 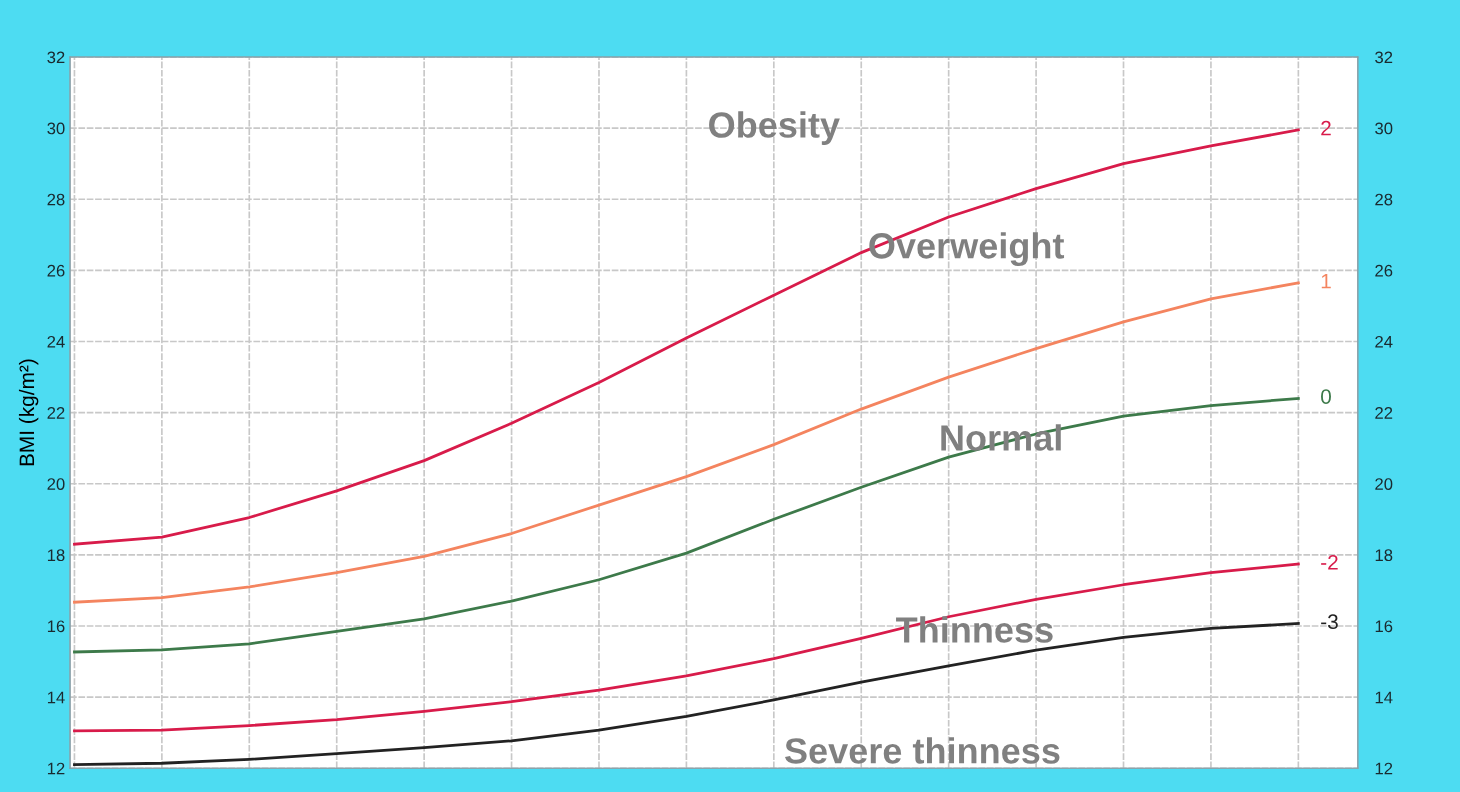 I want to click on y-axis-title: BMI (kg/m²), so click(x=28, y=412).